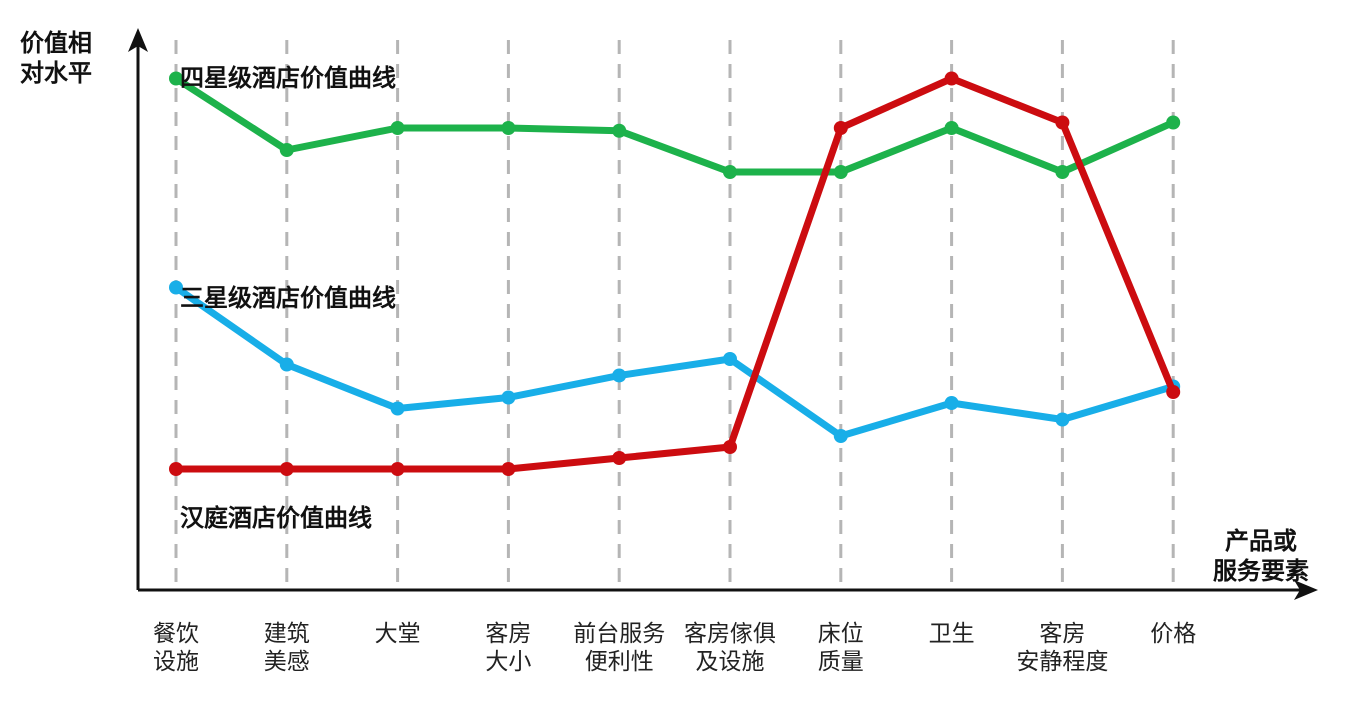  What do you see at coordinates (508, 648) in the screenshot?
I see `x-tick-label: 客房 大小` at bounding box center [508, 648].